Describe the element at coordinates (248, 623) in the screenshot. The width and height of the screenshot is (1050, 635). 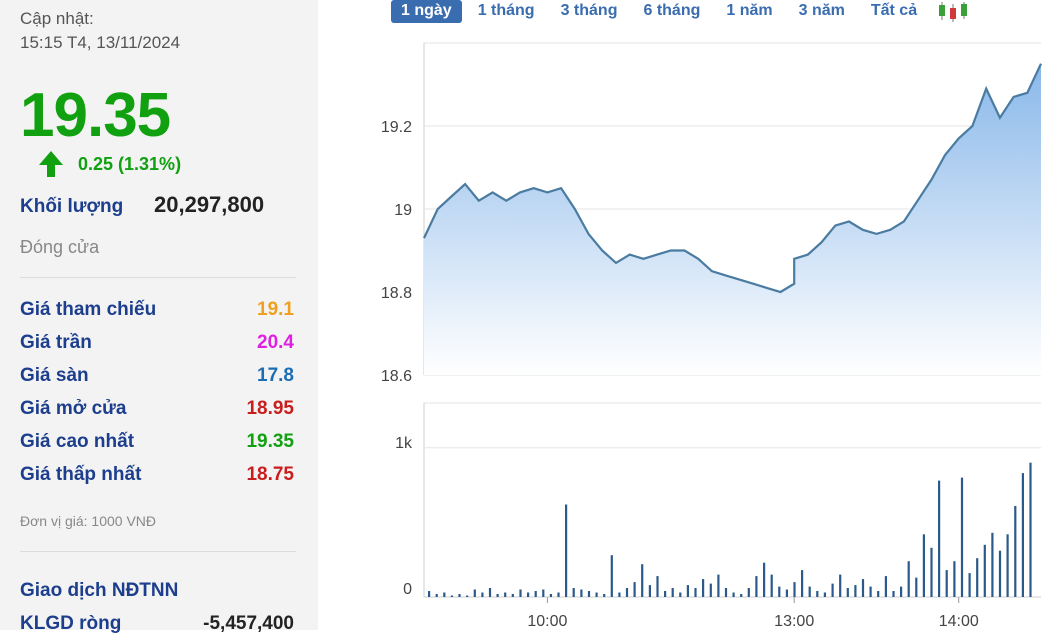
I see `net-volume-value: -5,457,400` at that location.